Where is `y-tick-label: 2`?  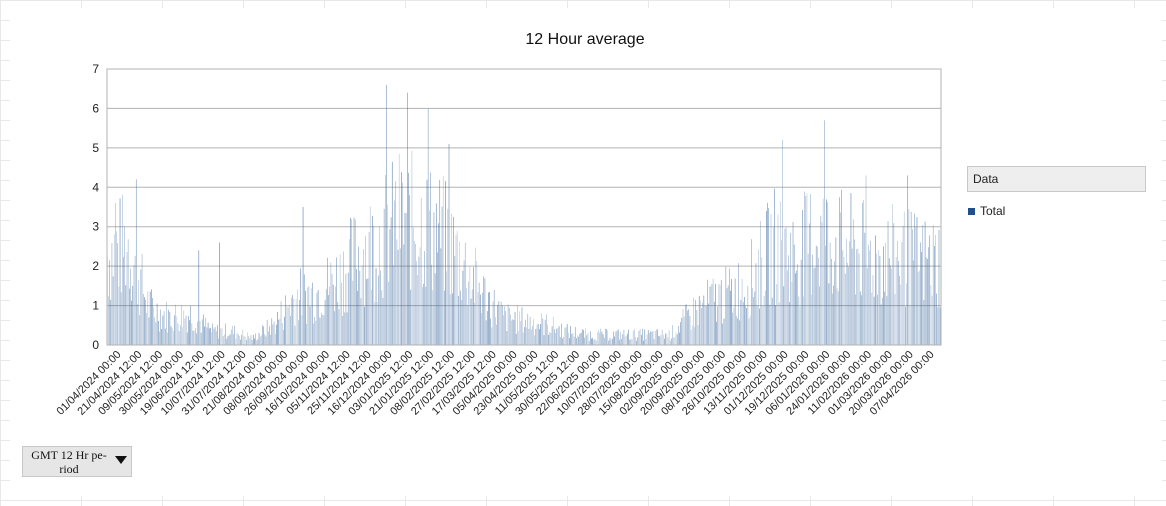 y-tick-label: 2 is located at coordinates (95, 266).